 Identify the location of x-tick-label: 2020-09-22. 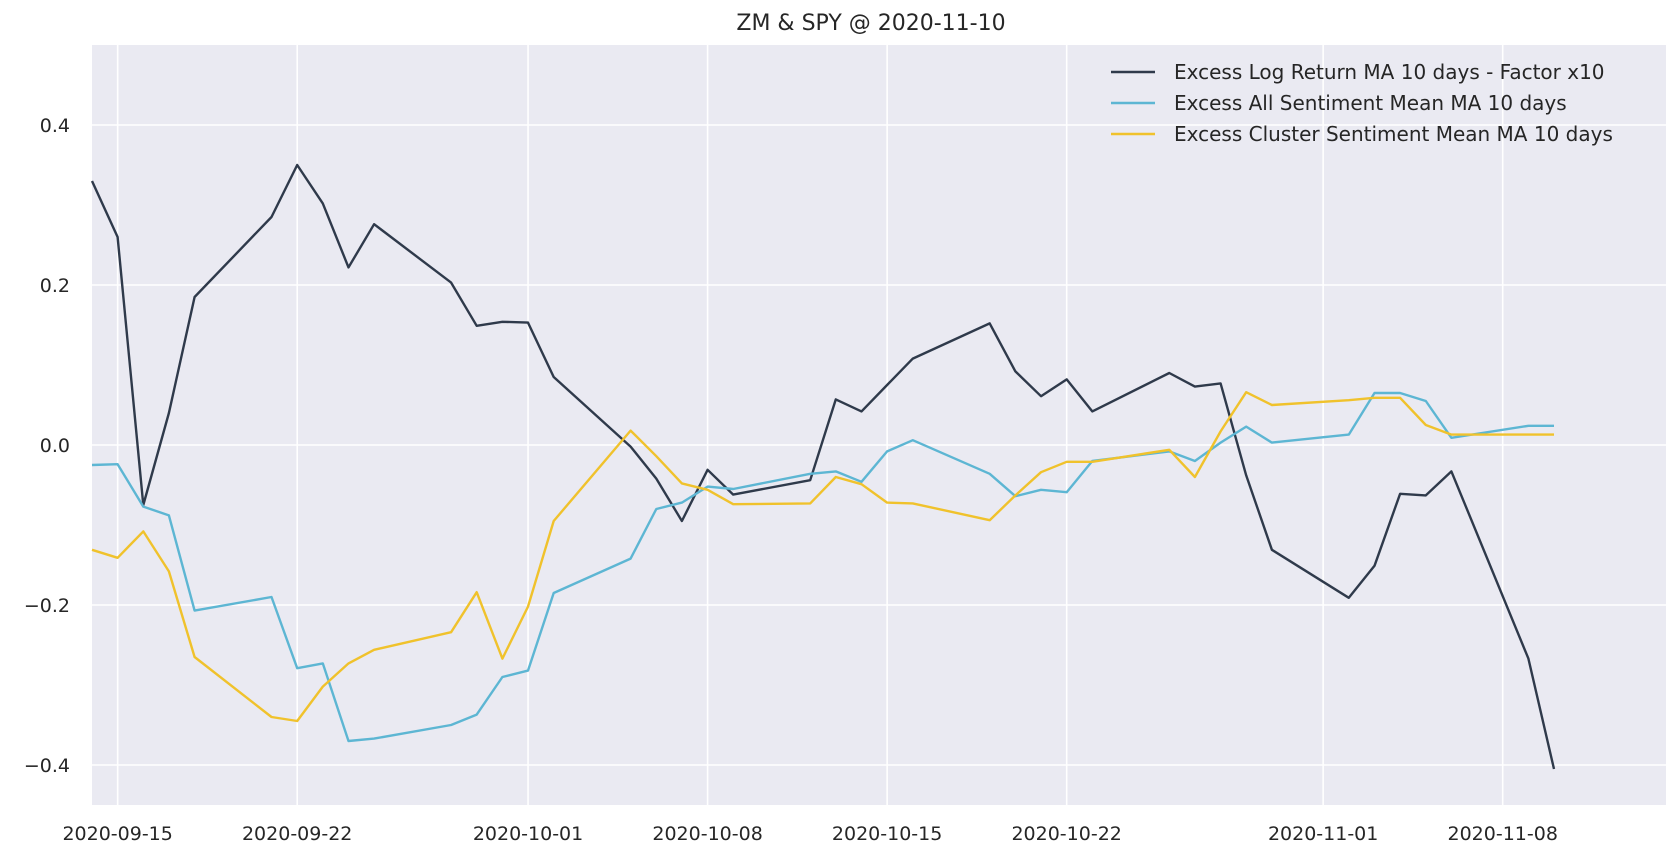
(297, 834).